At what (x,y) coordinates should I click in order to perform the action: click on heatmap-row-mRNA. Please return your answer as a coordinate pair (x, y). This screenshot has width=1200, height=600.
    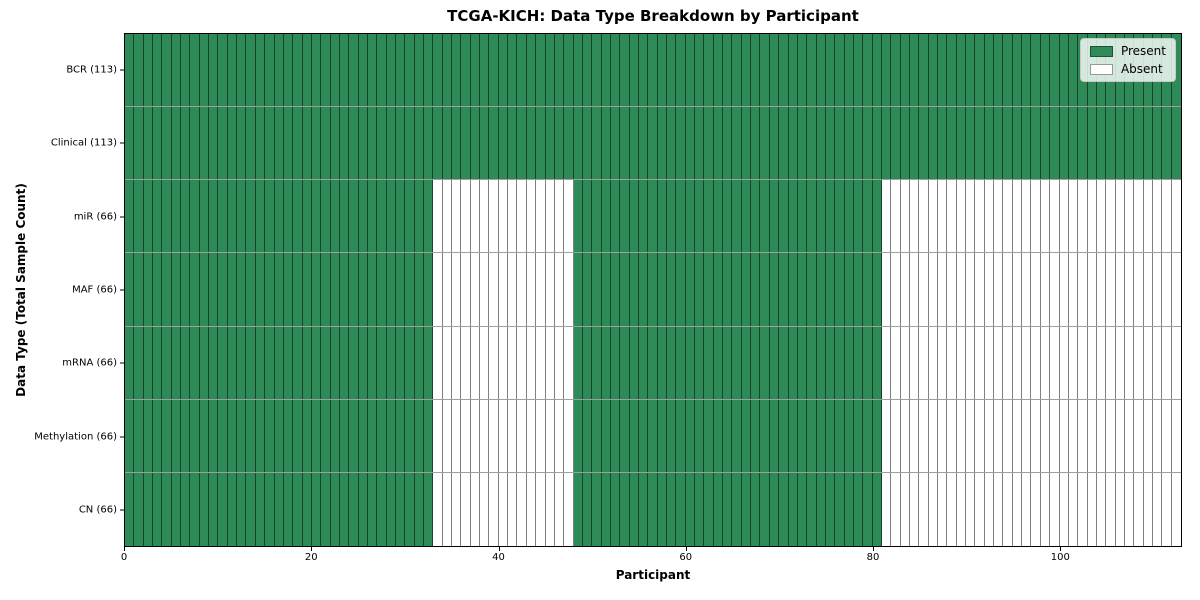
    Looking at the image, I should click on (653, 363).